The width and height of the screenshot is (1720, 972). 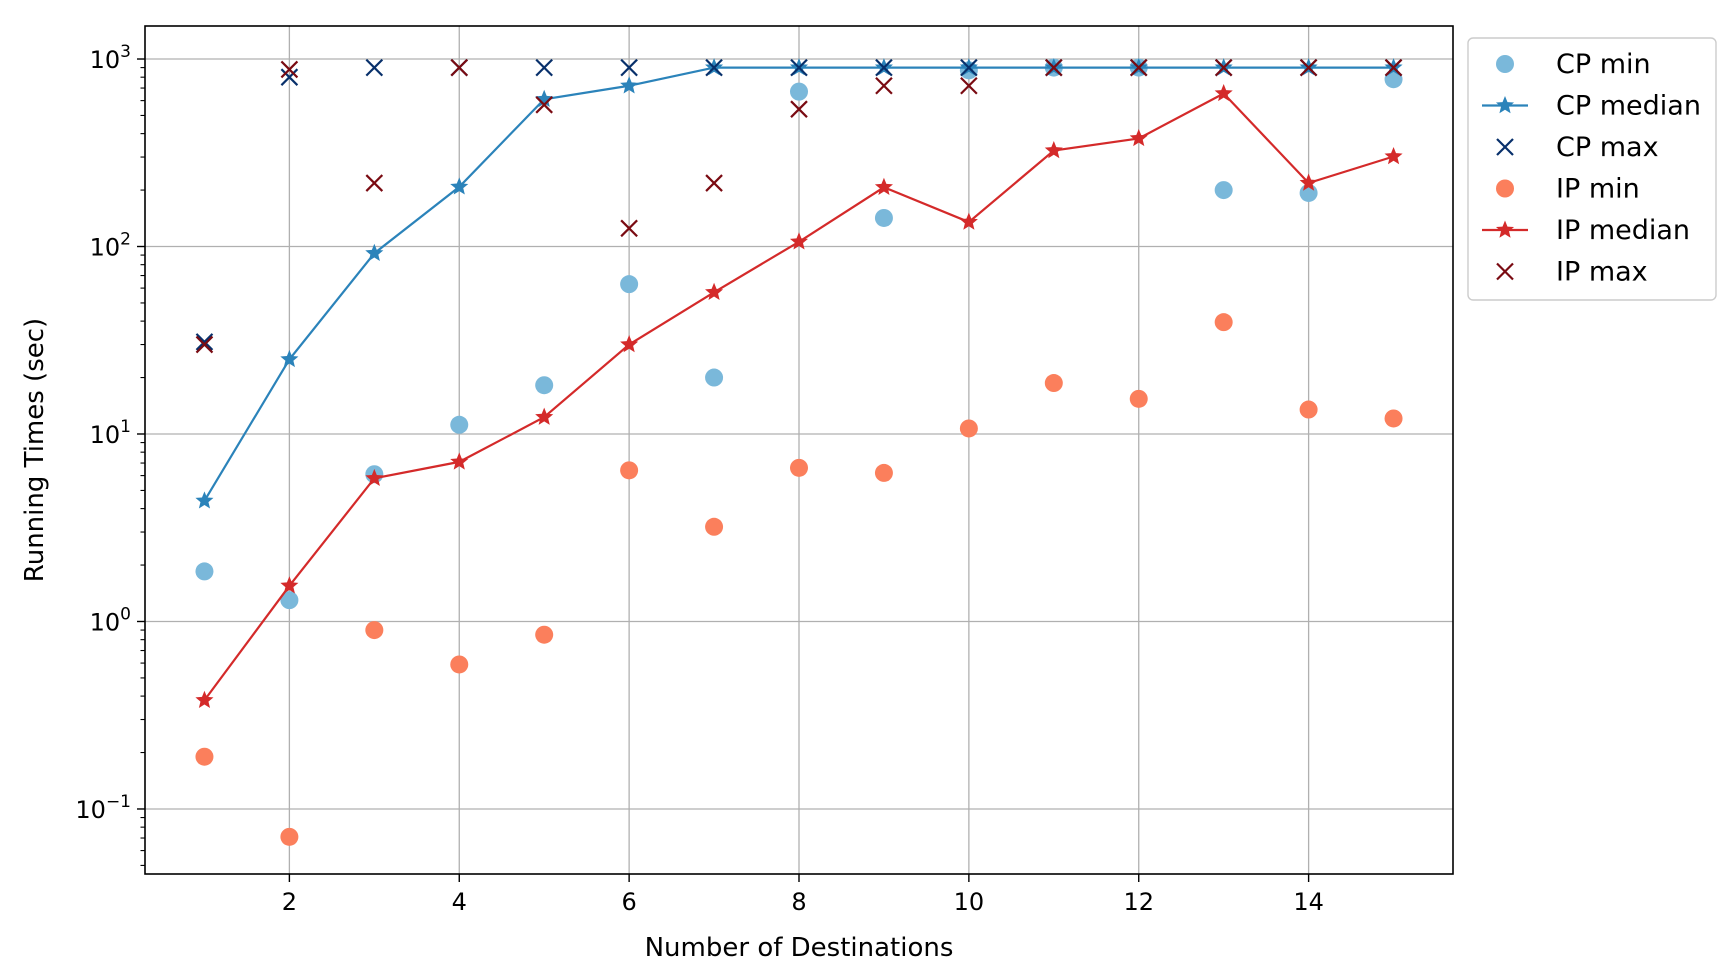 I want to click on y-tick-exponent: −1, so click(x=118, y=802).